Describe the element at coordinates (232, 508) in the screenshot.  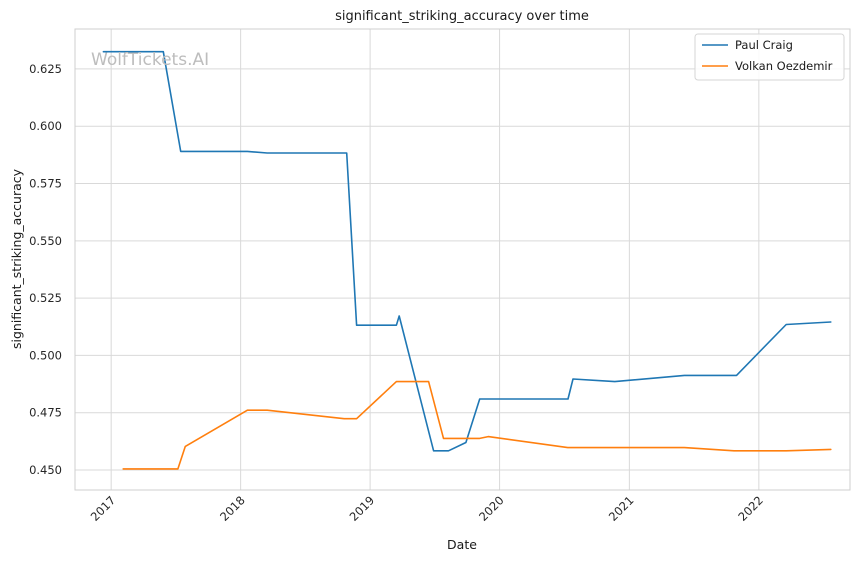
I see `x-tick-label: 2018` at that location.